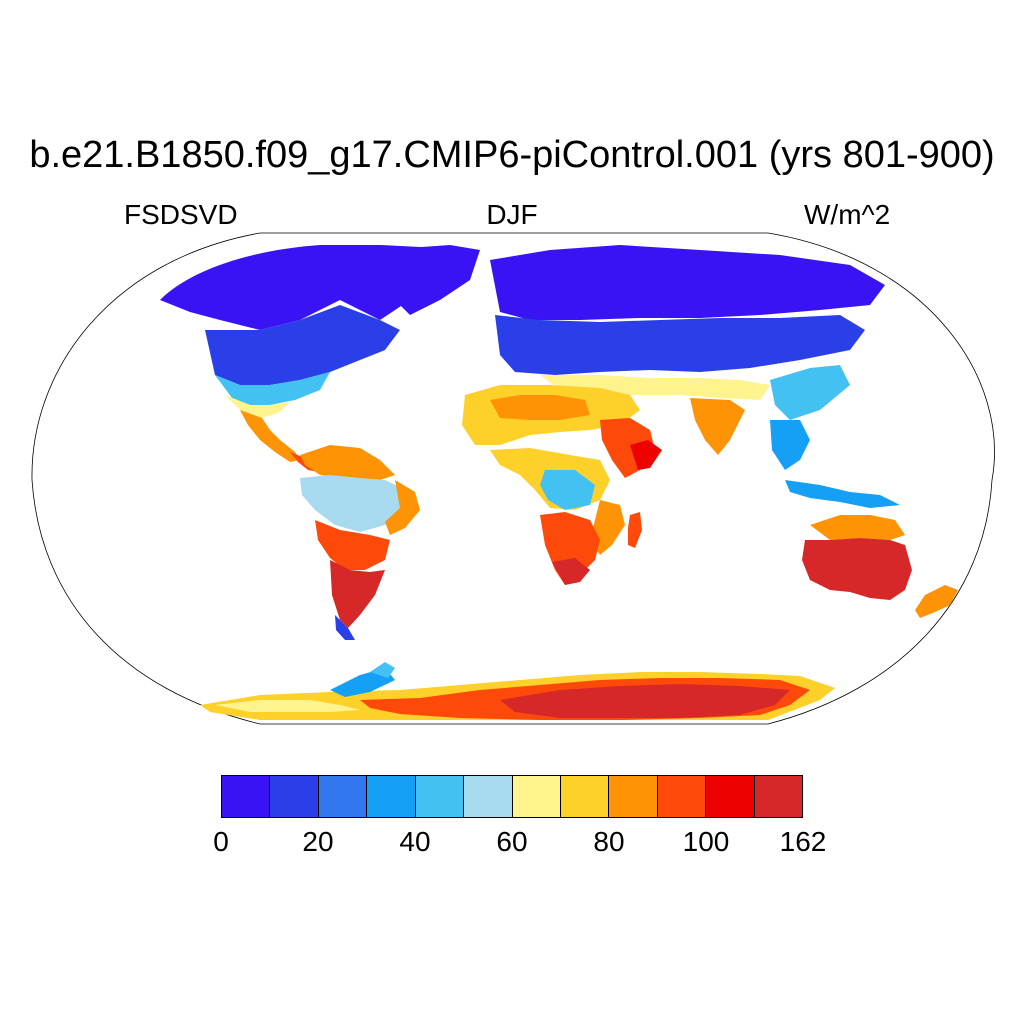 This screenshot has height=1024, width=1024. I want to click on greenland, so click(430, 280).